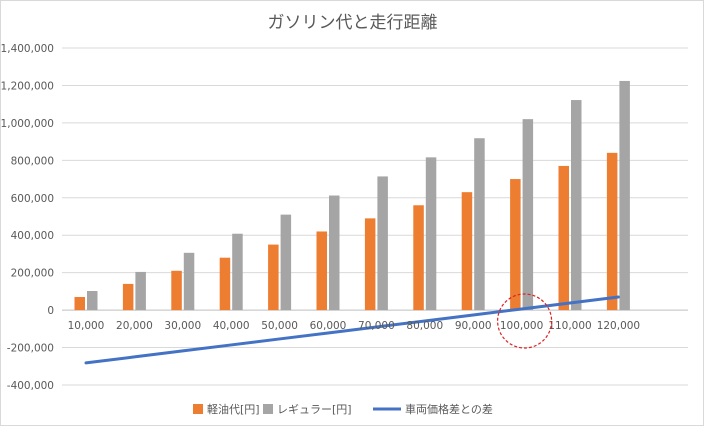  What do you see at coordinates (30, 349) in the screenshot?
I see `y-tick-label: -200,000` at bounding box center [30, 349].